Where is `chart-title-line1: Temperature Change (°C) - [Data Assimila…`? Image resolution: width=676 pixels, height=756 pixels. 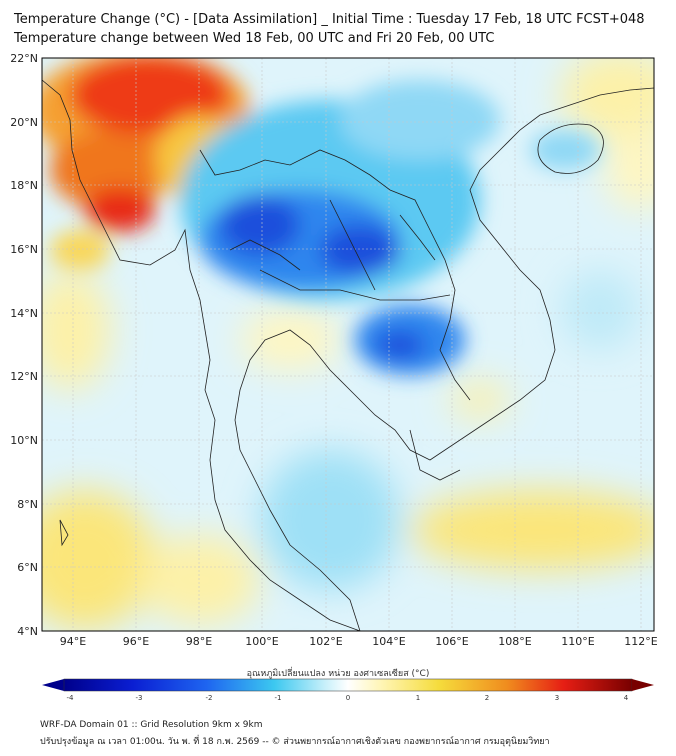
chart-title-line1: Temperature Change (°C) - [Data Assimila… is located at coordinates (329, 19).